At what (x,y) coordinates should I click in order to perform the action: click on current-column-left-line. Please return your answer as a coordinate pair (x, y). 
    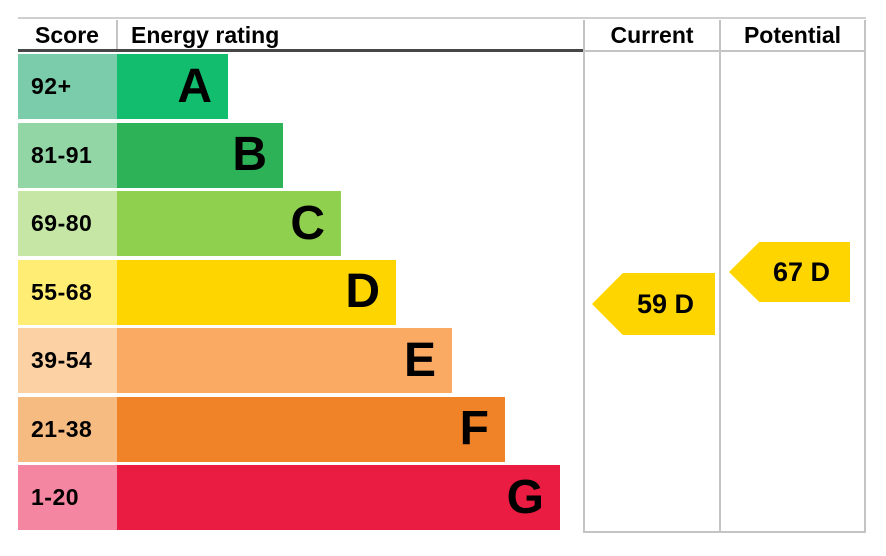
    Looking at the image, I should click on (584, 276).